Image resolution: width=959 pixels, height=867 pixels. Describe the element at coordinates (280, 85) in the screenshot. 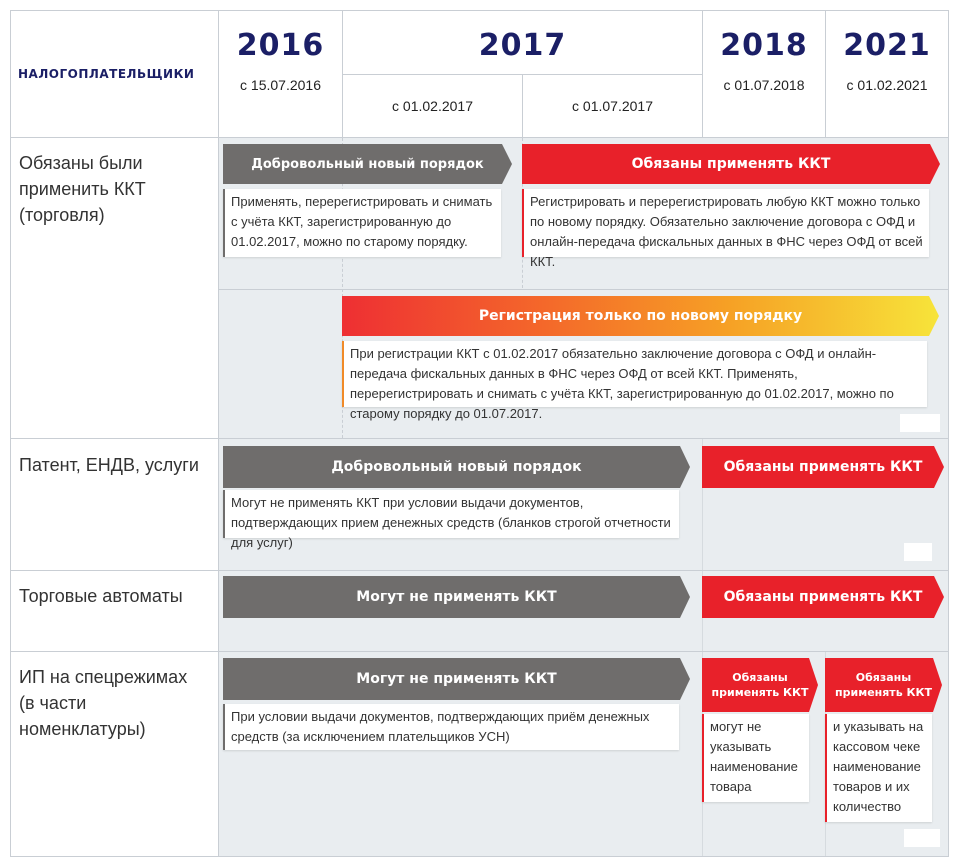

I see `date-2016: с 15.07.2016` at that location.